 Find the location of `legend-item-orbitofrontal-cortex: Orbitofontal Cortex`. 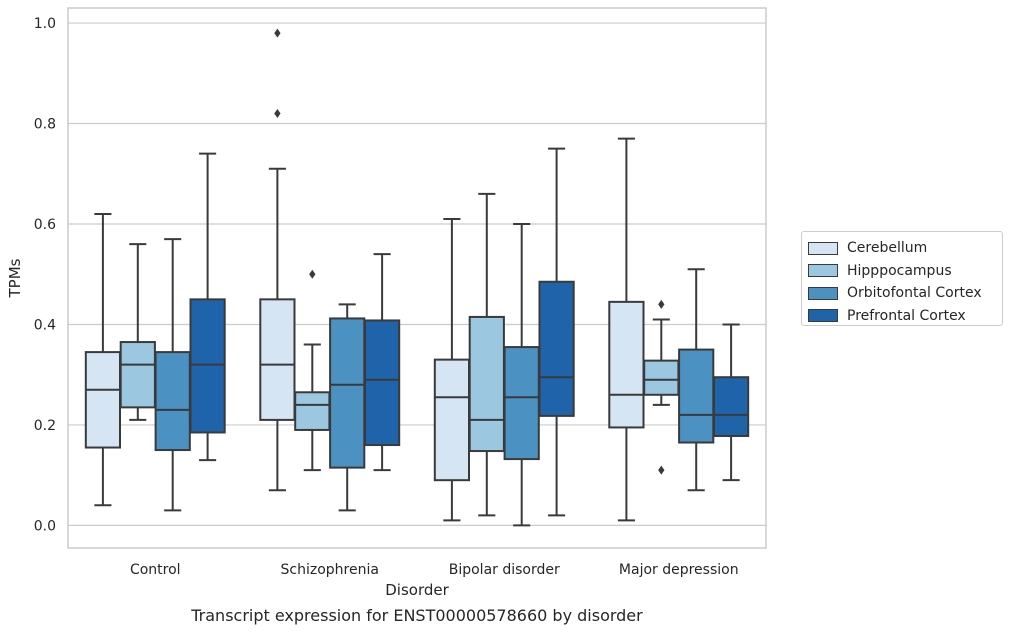

legend-item-orbitofrontal-cortex: Orbitofontal Cortex is located at coordinates (905, 293).